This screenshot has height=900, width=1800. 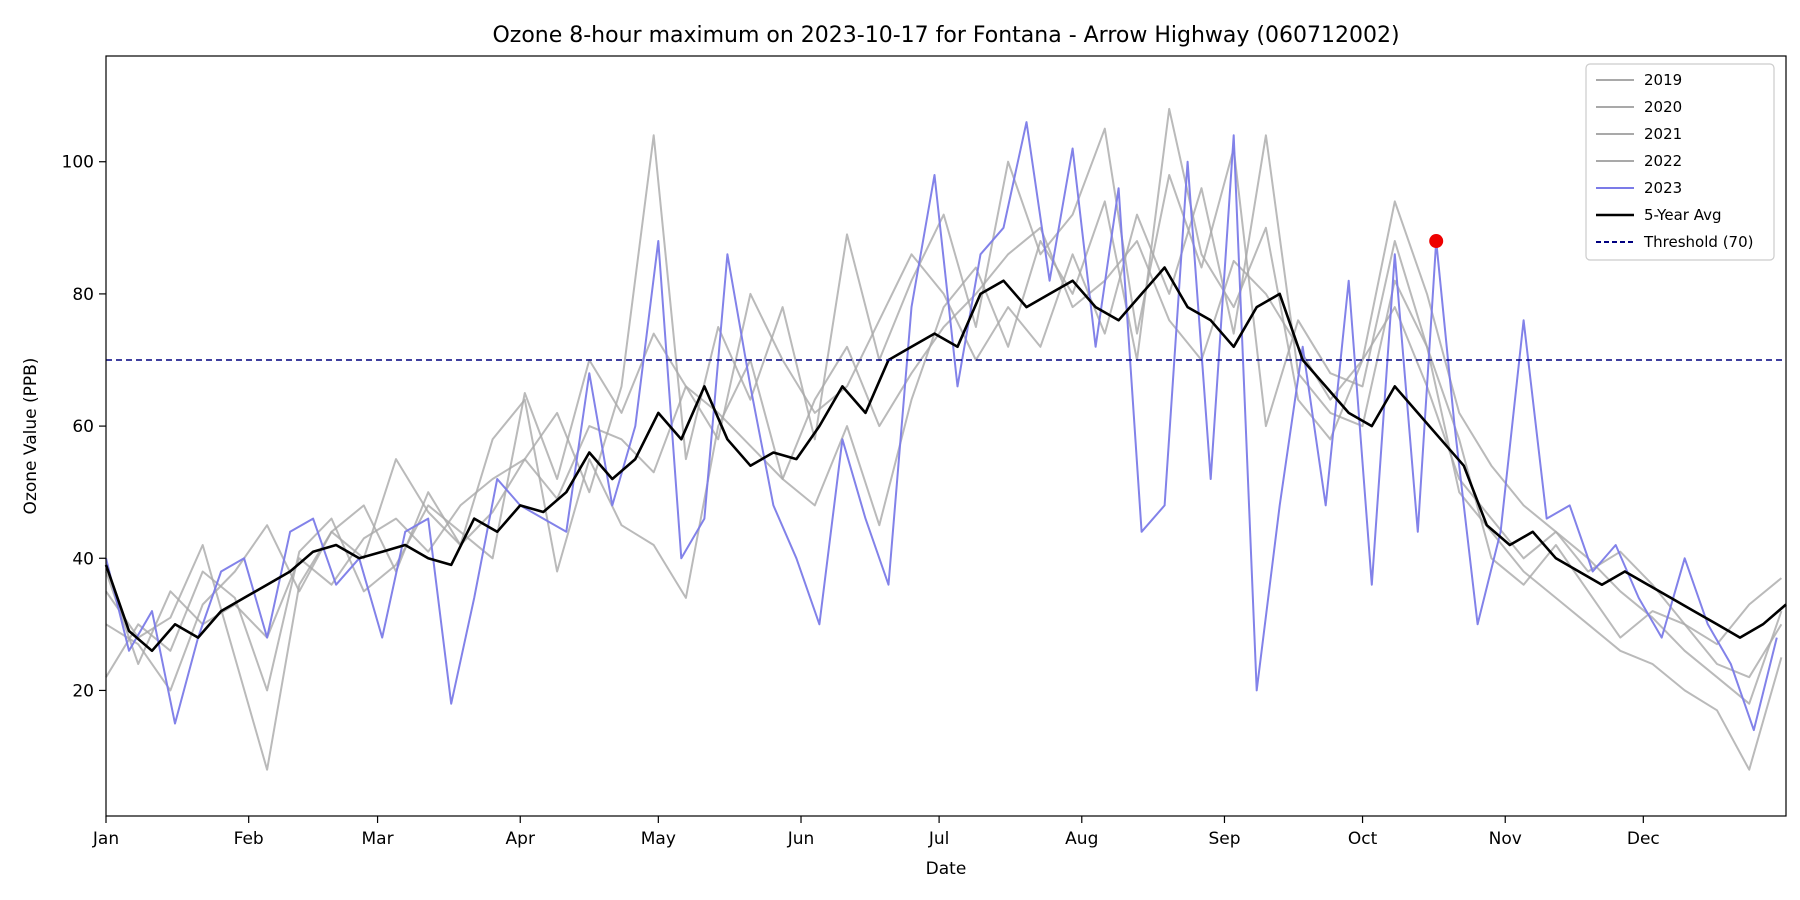 I want to click on x-axis-label: Date, so click(x=946, y=869).